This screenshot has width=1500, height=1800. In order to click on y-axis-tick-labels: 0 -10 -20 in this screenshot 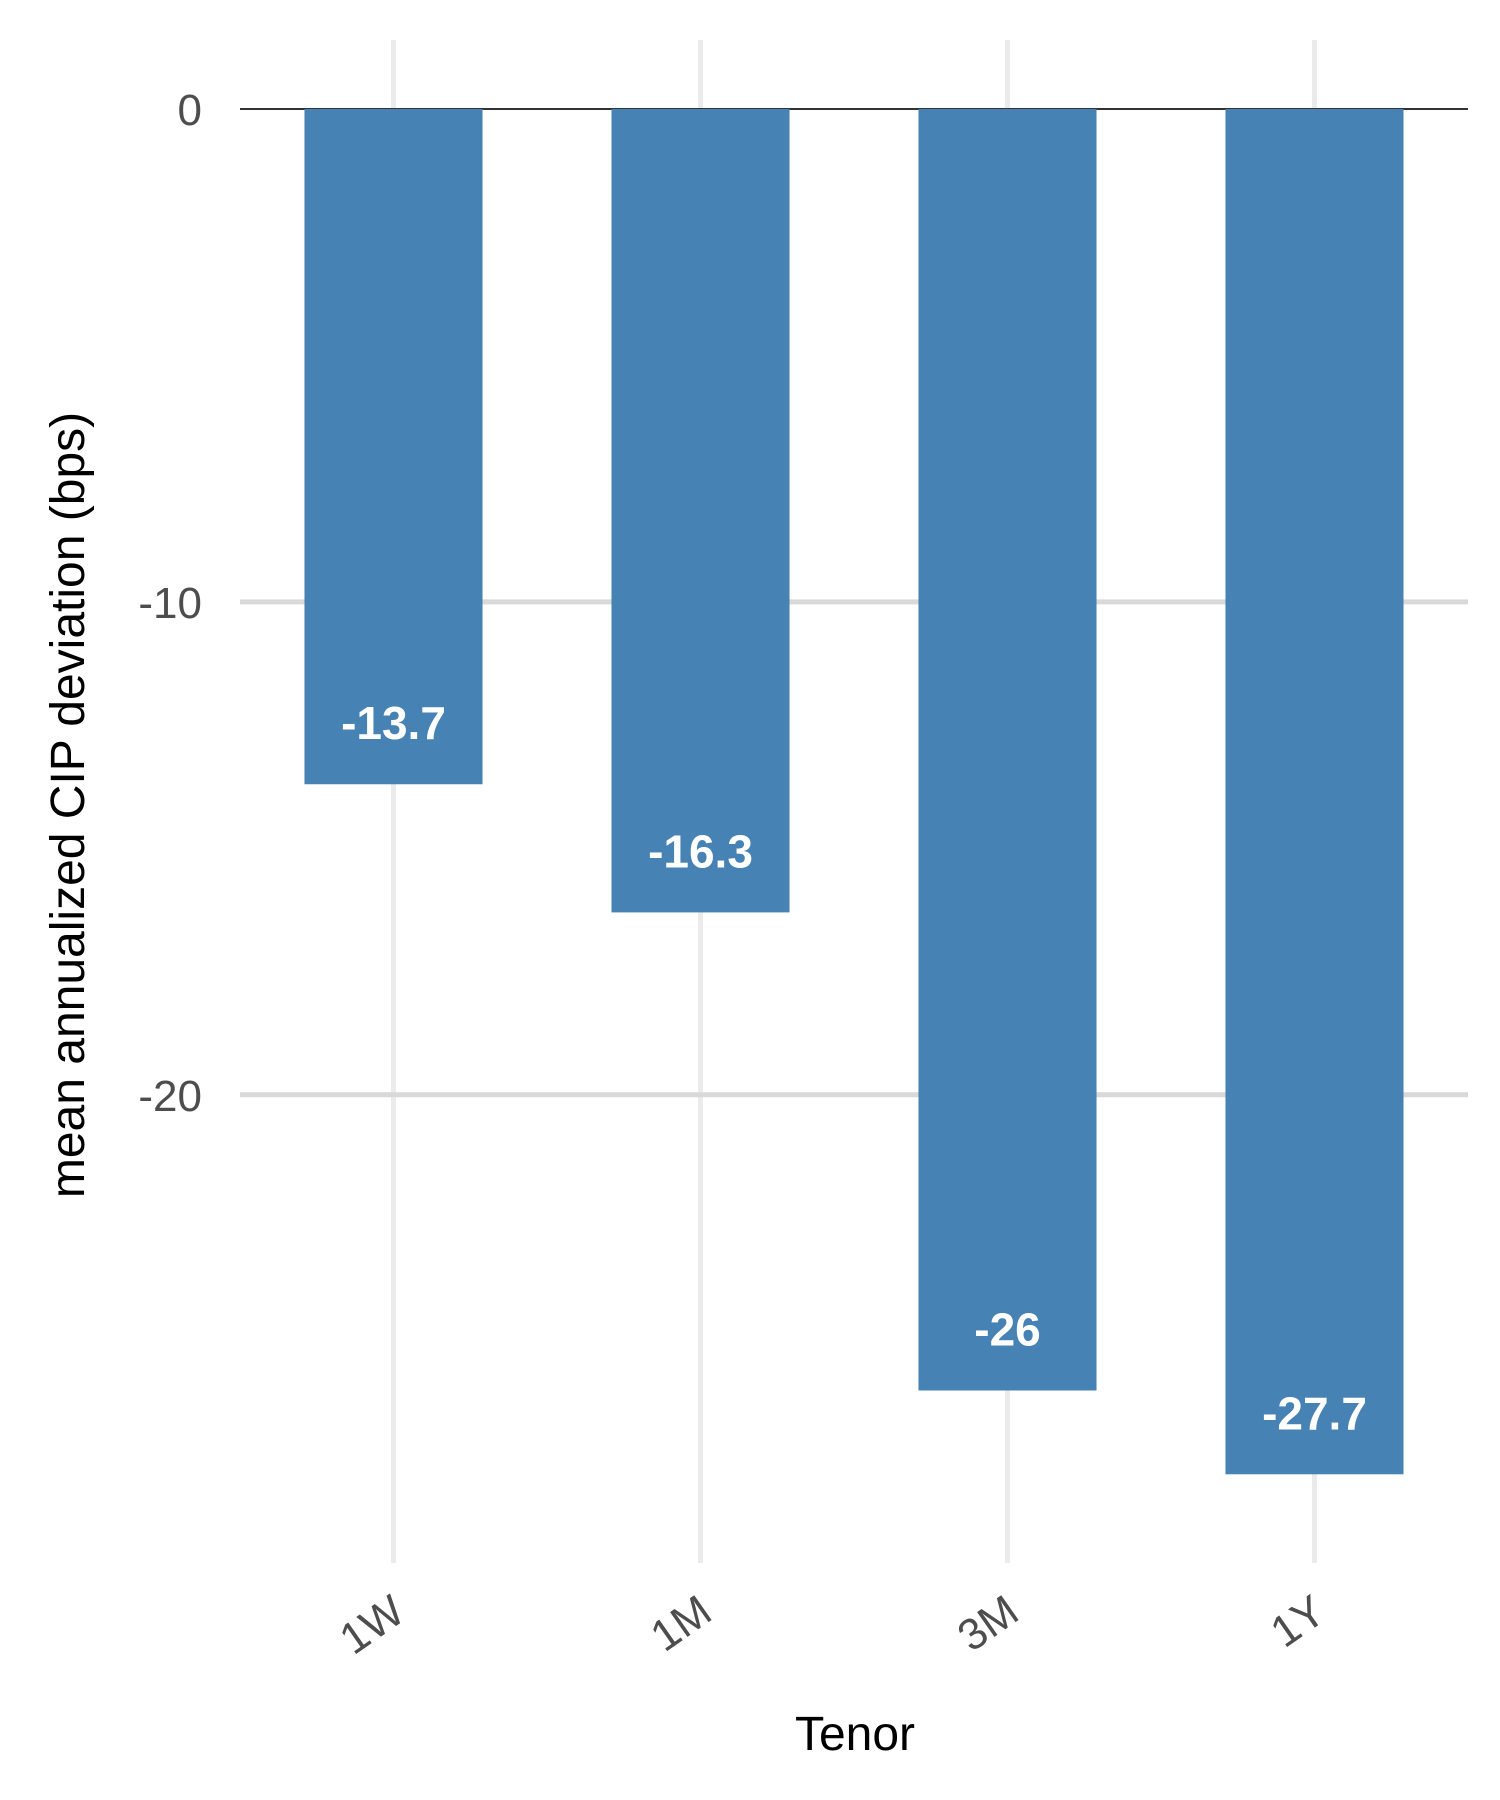, I will do `click(170, 603)`.